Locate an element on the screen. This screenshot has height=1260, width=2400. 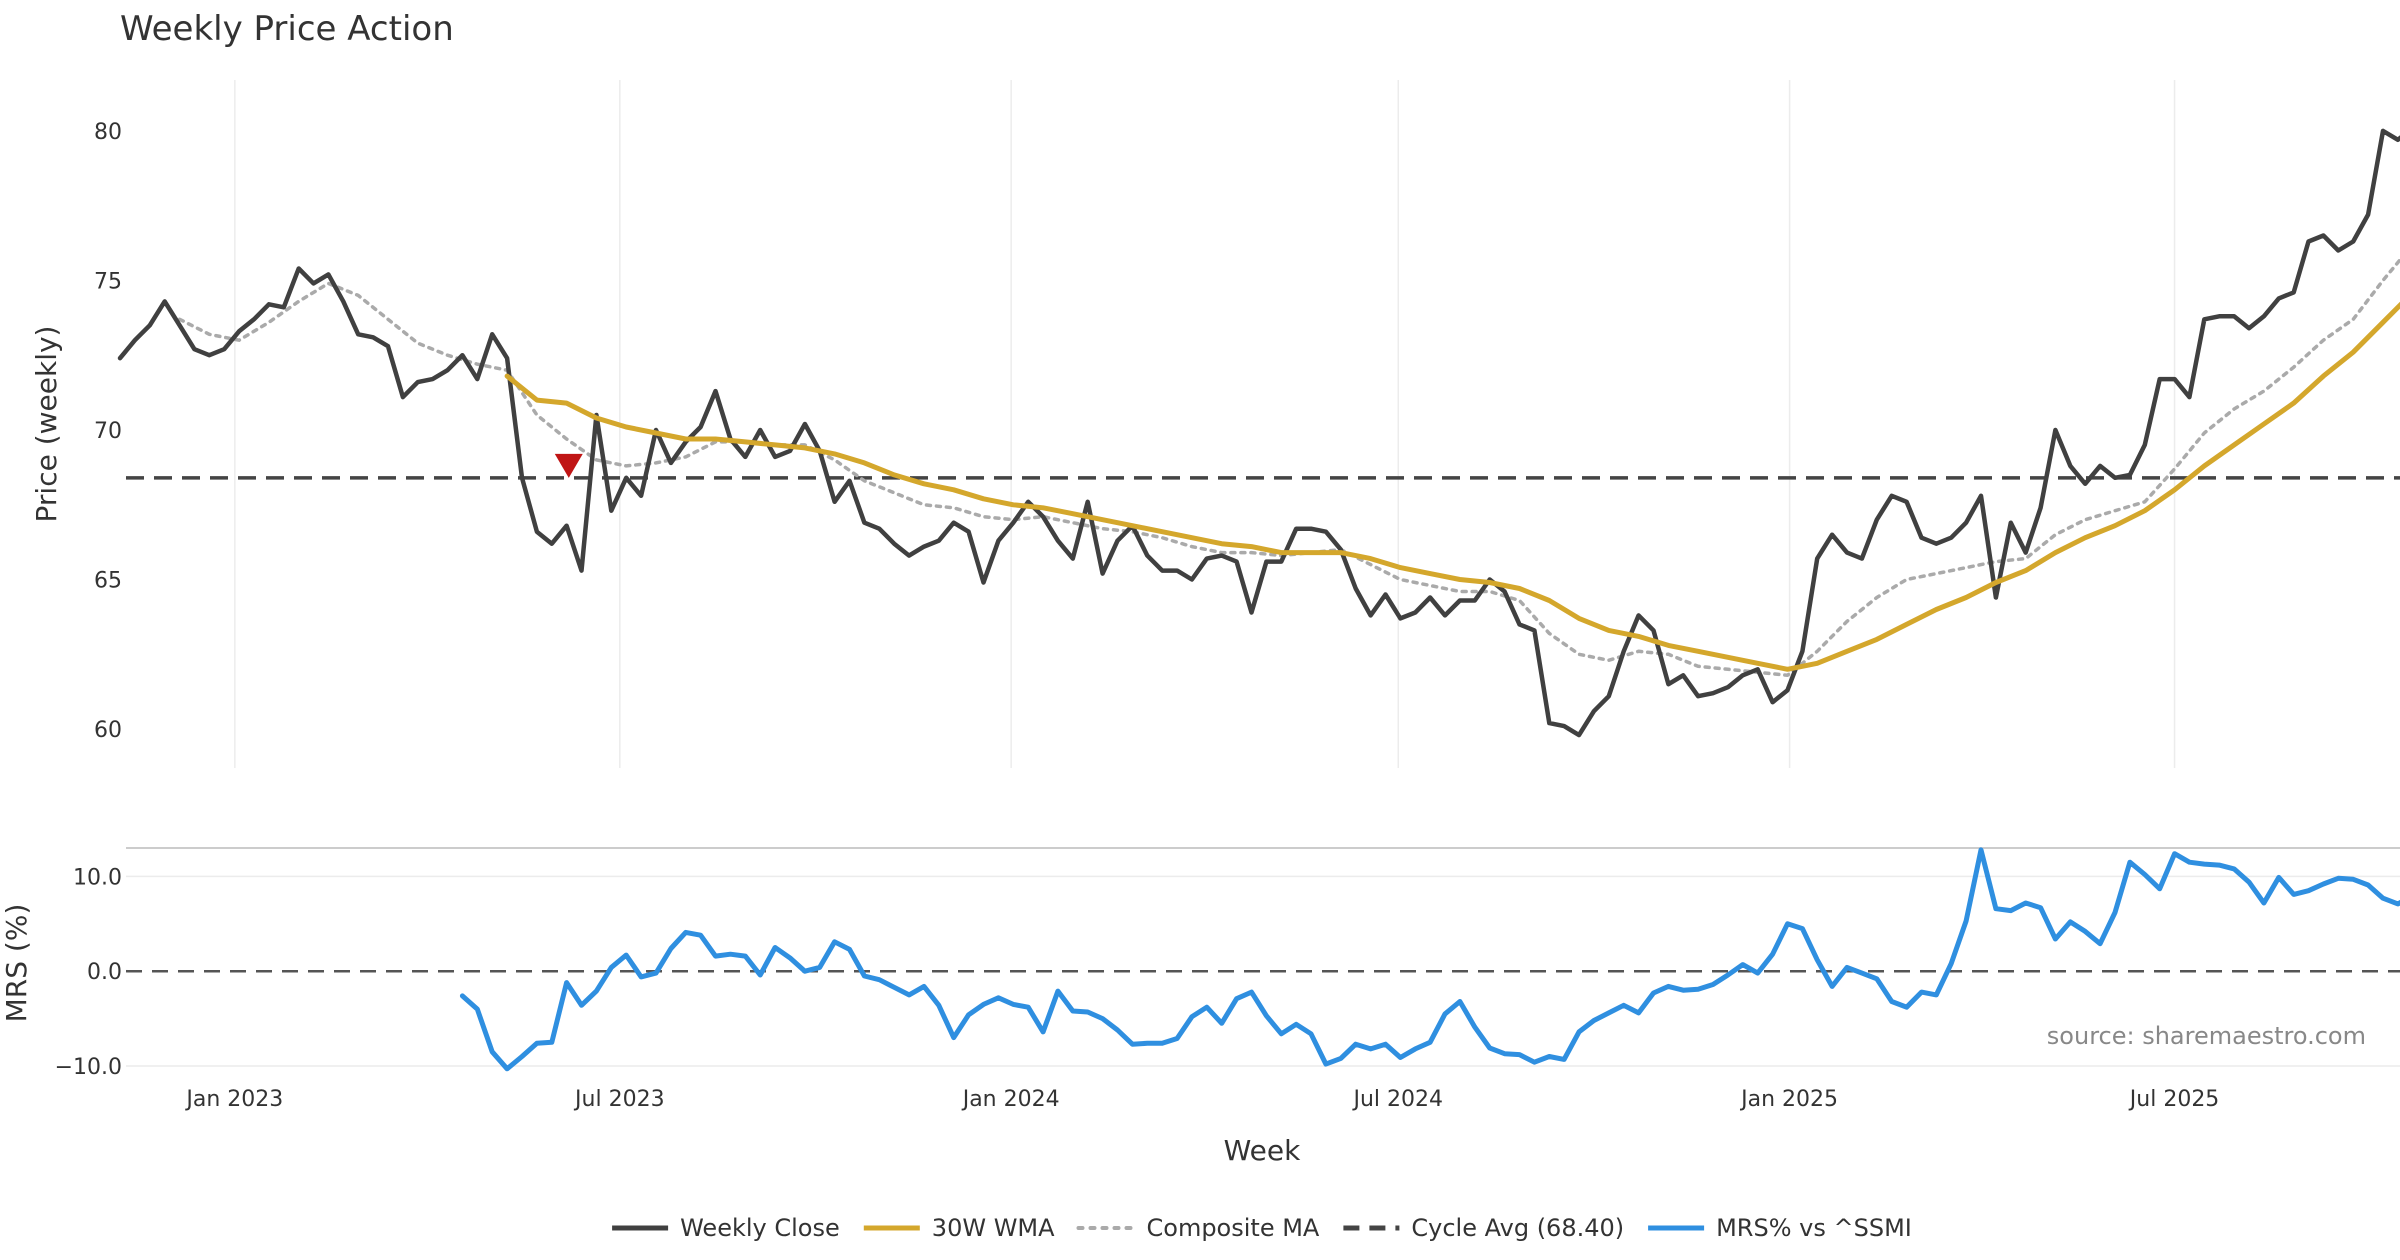
mrs-y-tick-10-0: −10.0 is located at coordinates (88, 1067).